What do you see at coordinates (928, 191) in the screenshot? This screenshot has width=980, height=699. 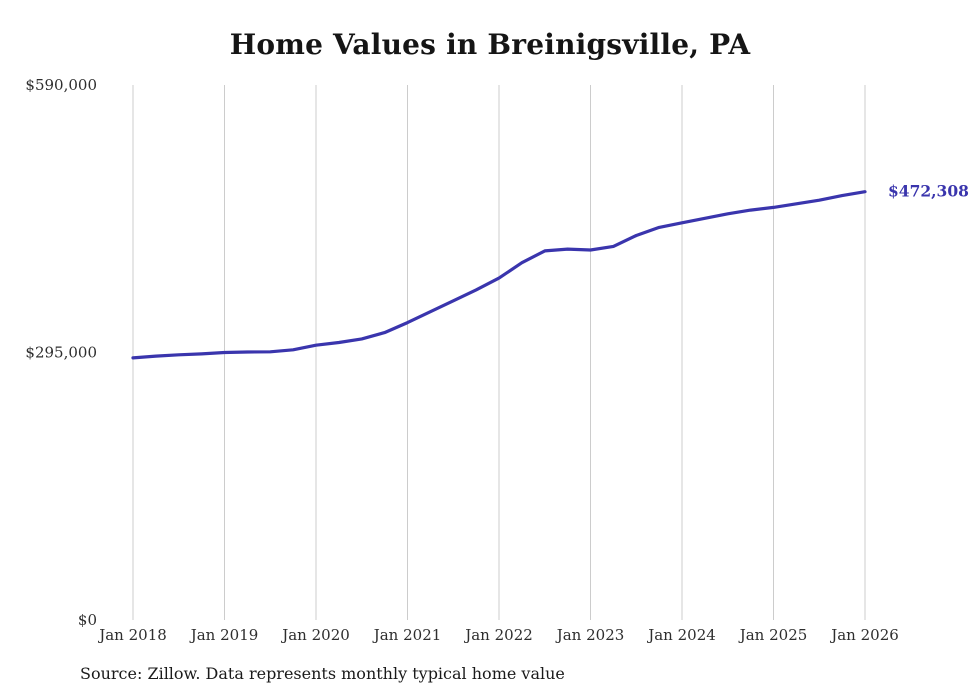 I see `end-value-label: $472,308` at bounding box center [928, 191].